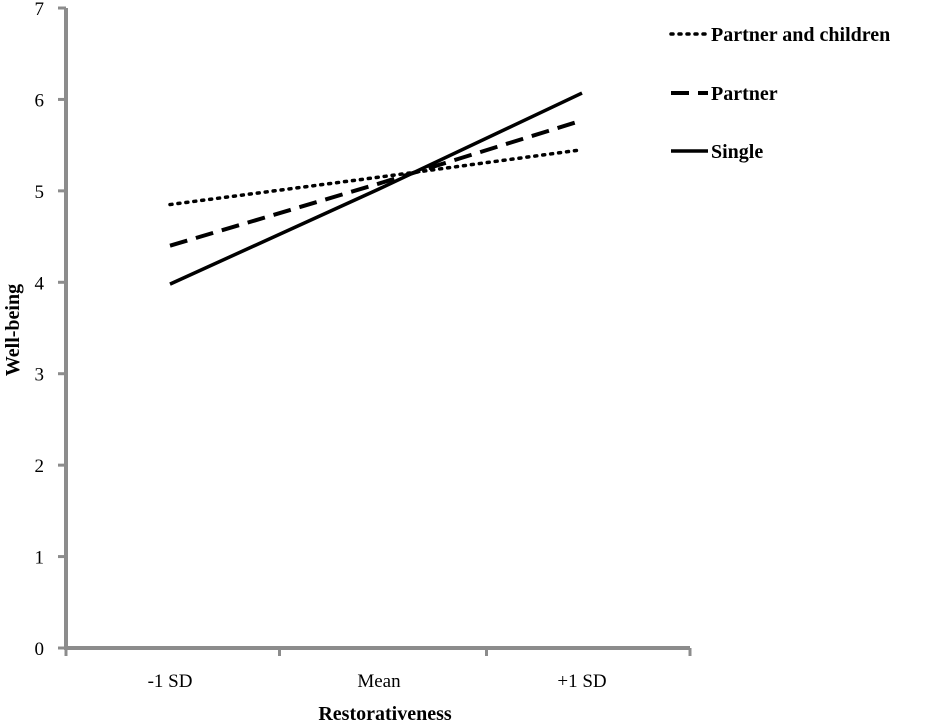 The image size is (950, 726). Describe the element at coordinates (170, 681) in the screenshot. I see `x-tick-label: -1 SD` at that location.